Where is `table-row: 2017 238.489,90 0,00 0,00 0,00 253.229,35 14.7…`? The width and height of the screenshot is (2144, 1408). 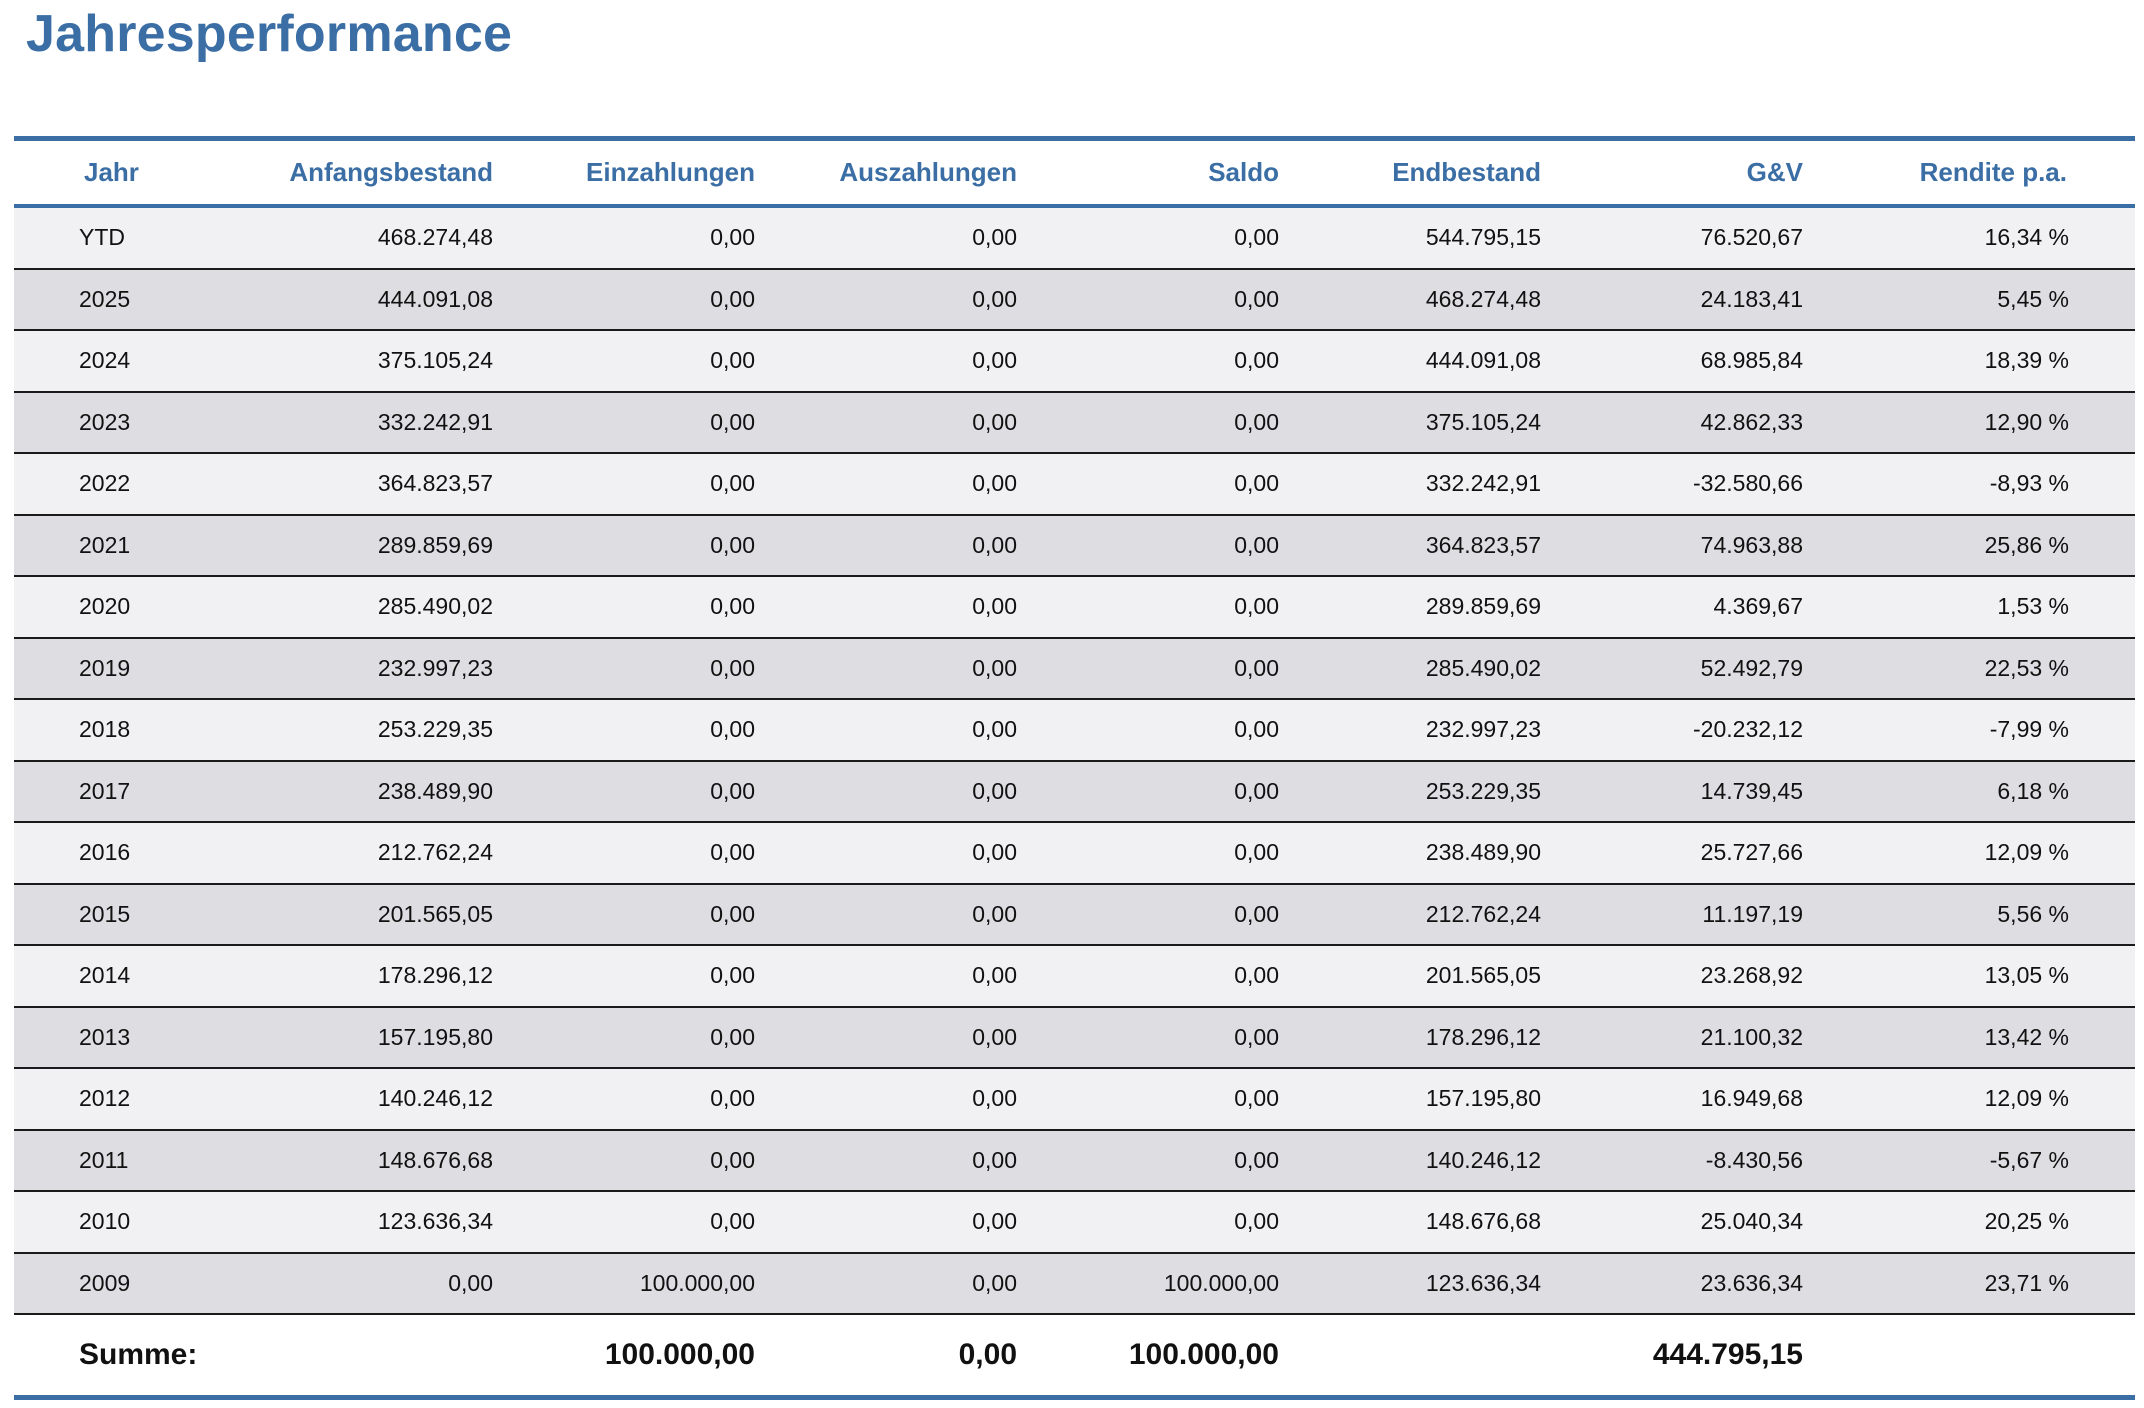 table-row: 2017 238.489,90 0,00 0,00 0,00 253.229,35 14.7… is located at coordinates (1074, 791).